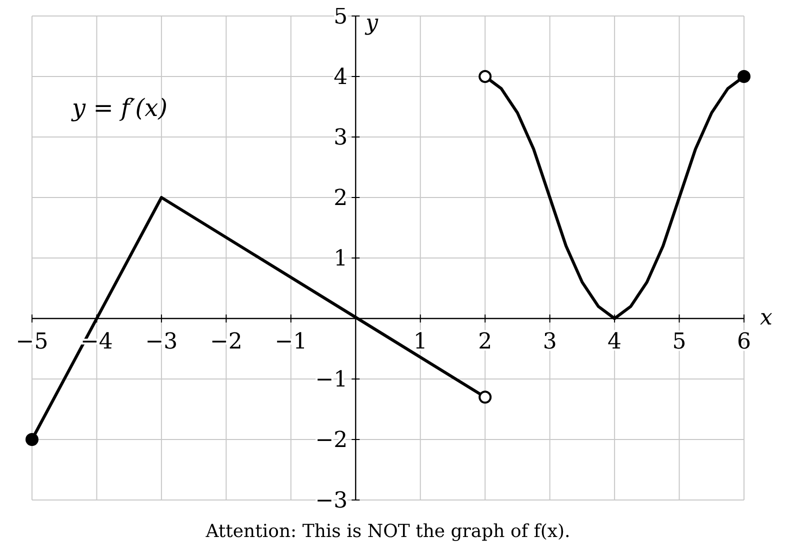 The width and height of the screenshot is (792, 553). What do you see at coordinates (341, 17) in the screenshot?
I see `y-tick-label: 5` at bounding box center [341, 17].